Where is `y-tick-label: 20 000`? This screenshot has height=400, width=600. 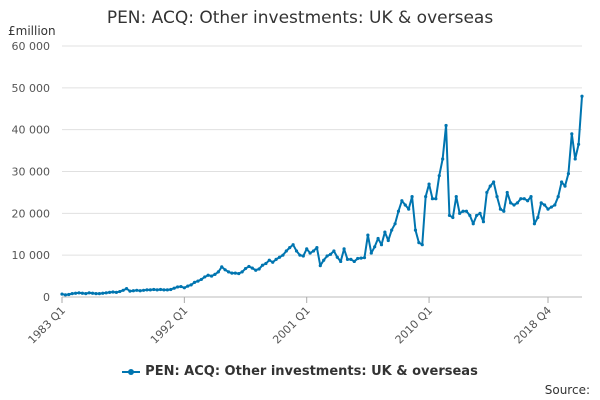
y-tick-label: 20 000 is located at coordinates (31, 213).